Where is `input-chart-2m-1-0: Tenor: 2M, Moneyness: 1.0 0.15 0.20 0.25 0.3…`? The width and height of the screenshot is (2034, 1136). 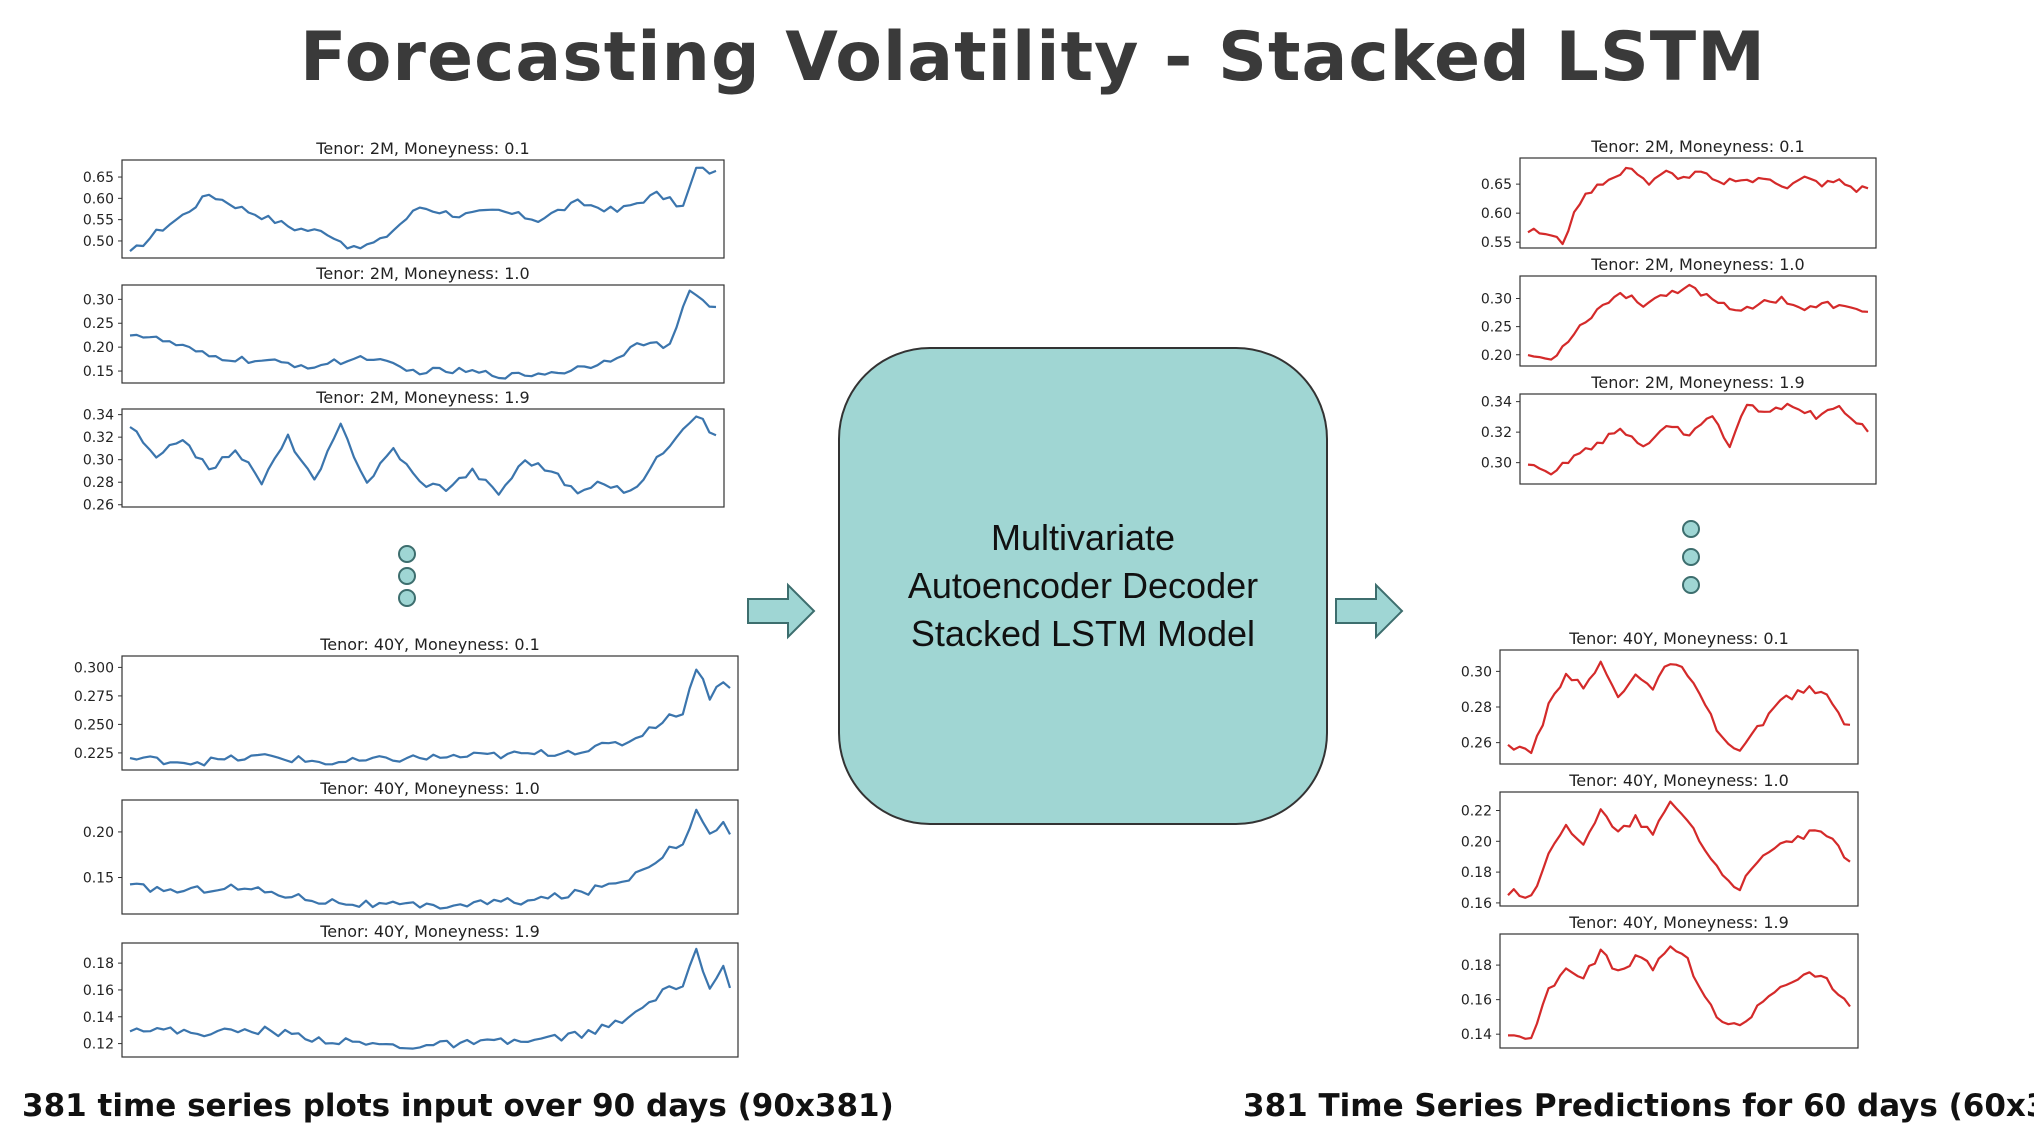
input-chart-2m-1-0: Tenor: 2M, Moneyness: 1.0 0.15 0.20 0.25 0.3… is located at coordinates (404, 324).